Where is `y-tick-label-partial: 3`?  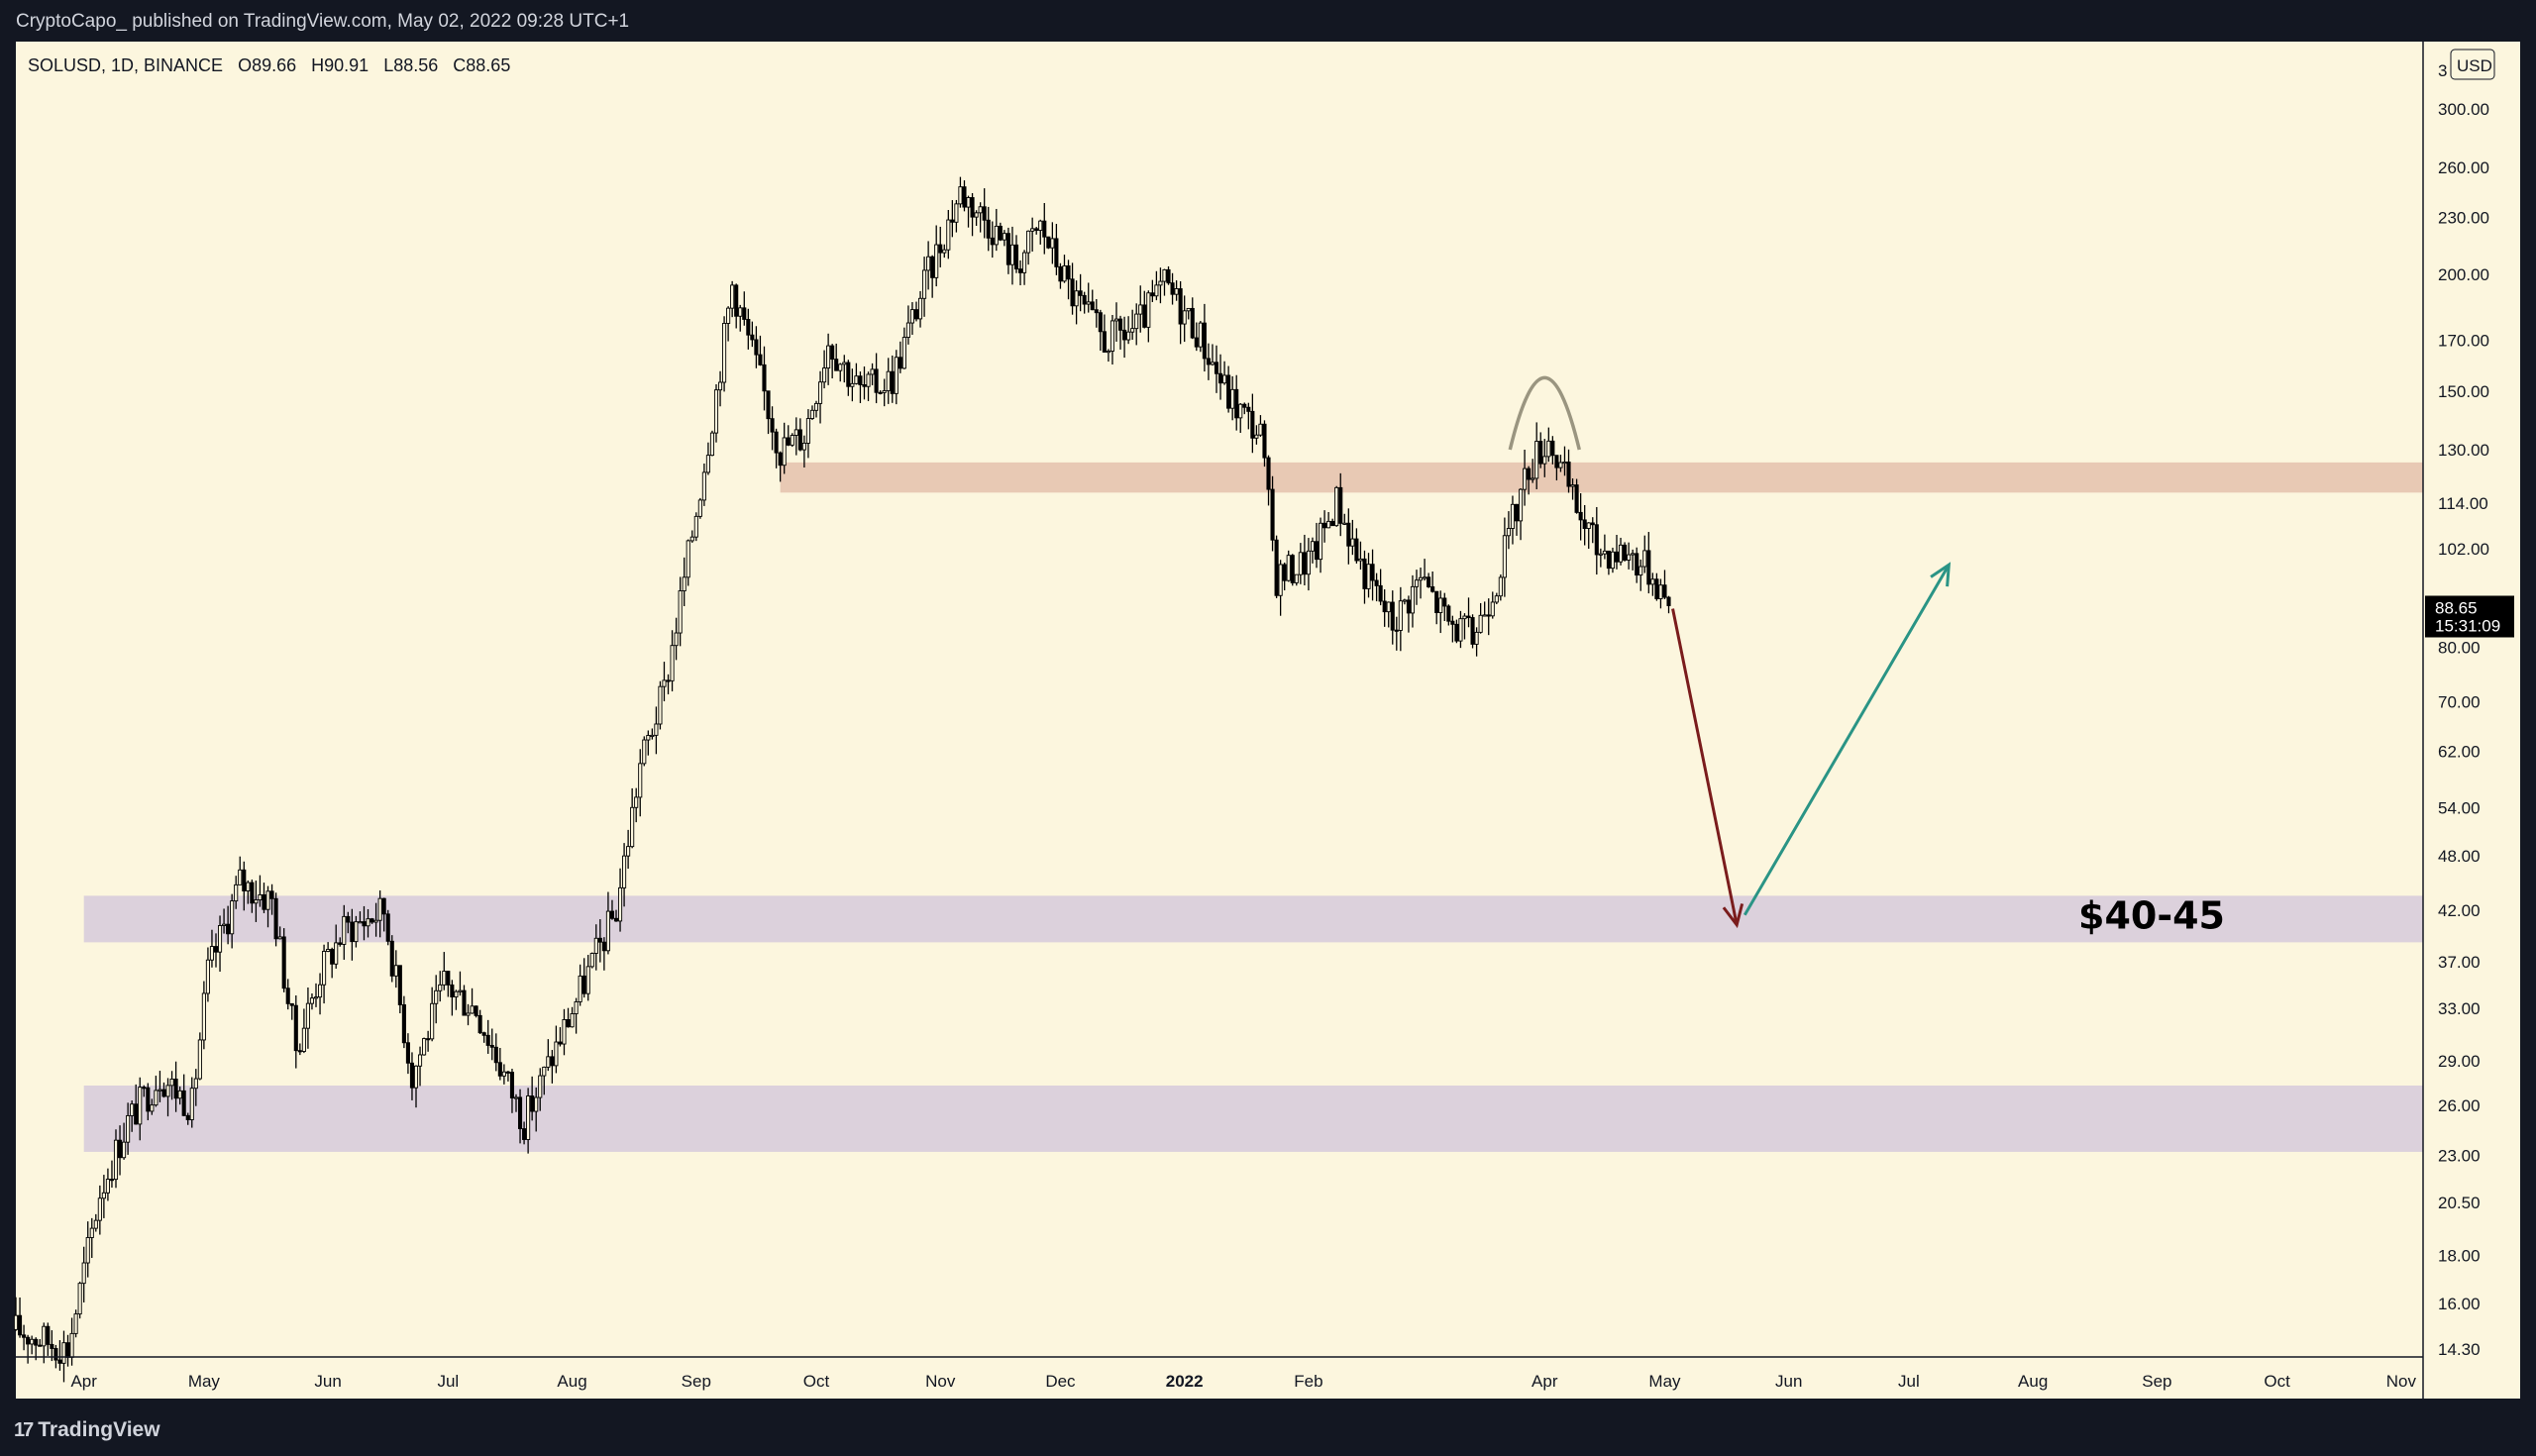
y-tick-label-partial: 3 is located at coordinates (2442, 70).